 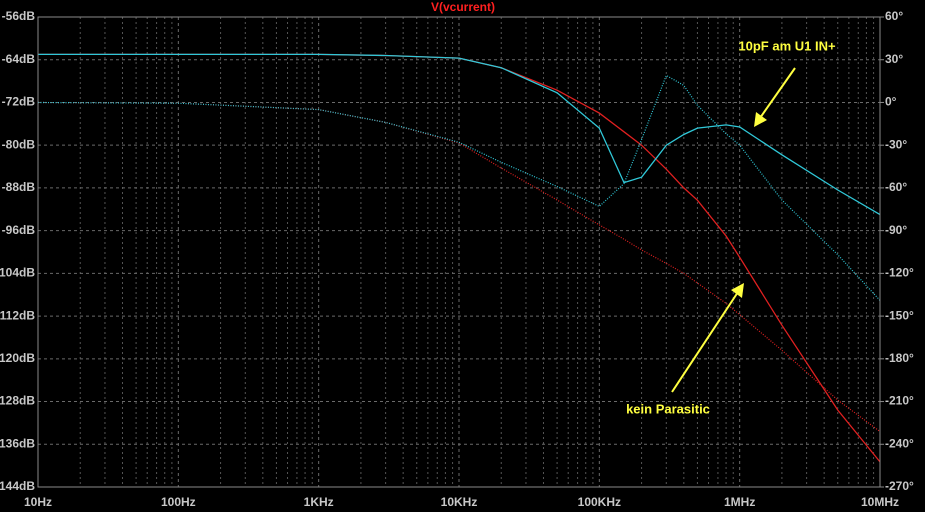 I want to click on annotation: 10pF am U1 IN+, so click(x=787, y=45).